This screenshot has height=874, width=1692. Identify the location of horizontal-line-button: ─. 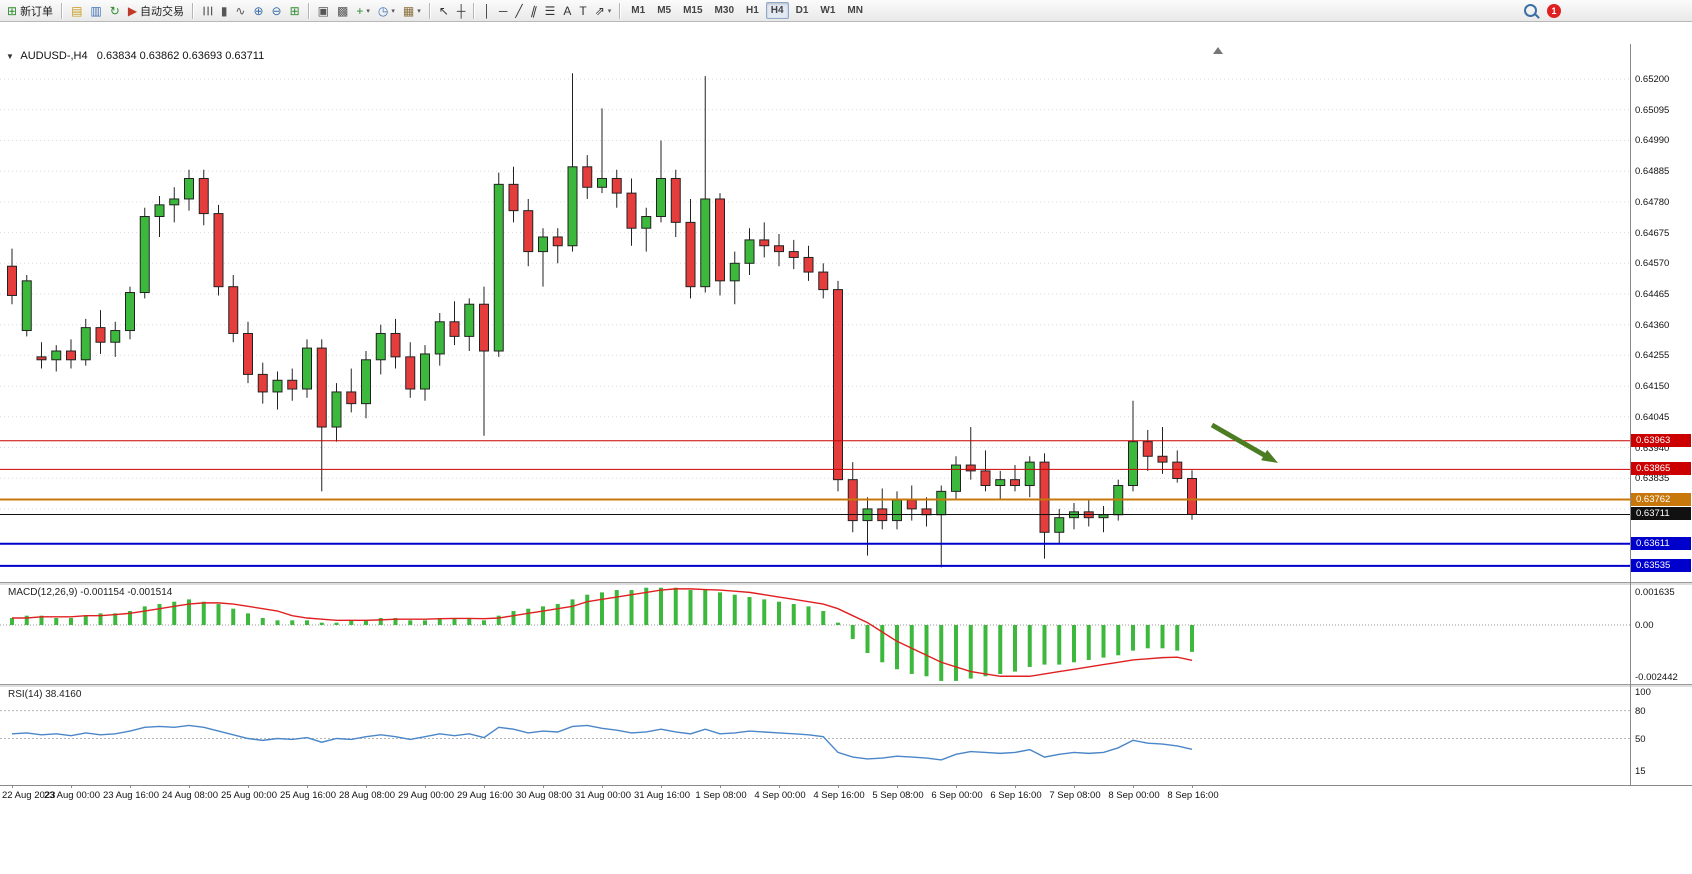
(503, 11).